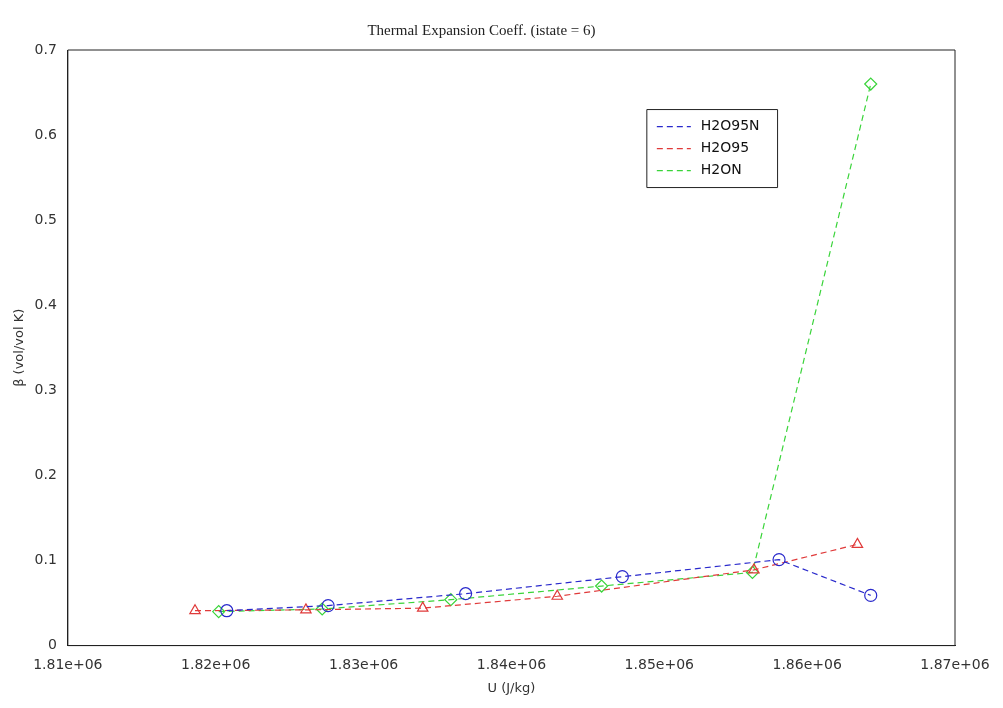 The width and height of the screenshot is (1003, 708). Describe the element at coordinates (659, 663) in the screenshot. I see `x-tick-label: 1.85e+06` at that location.